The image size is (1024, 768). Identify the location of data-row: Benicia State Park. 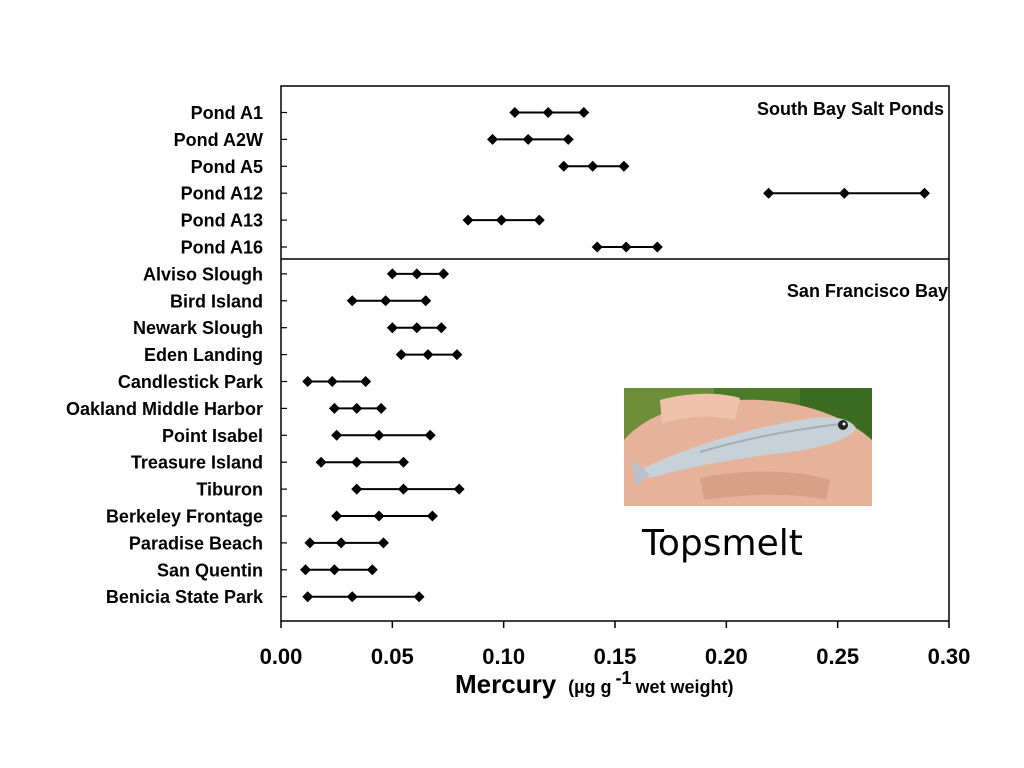
(265, 597).